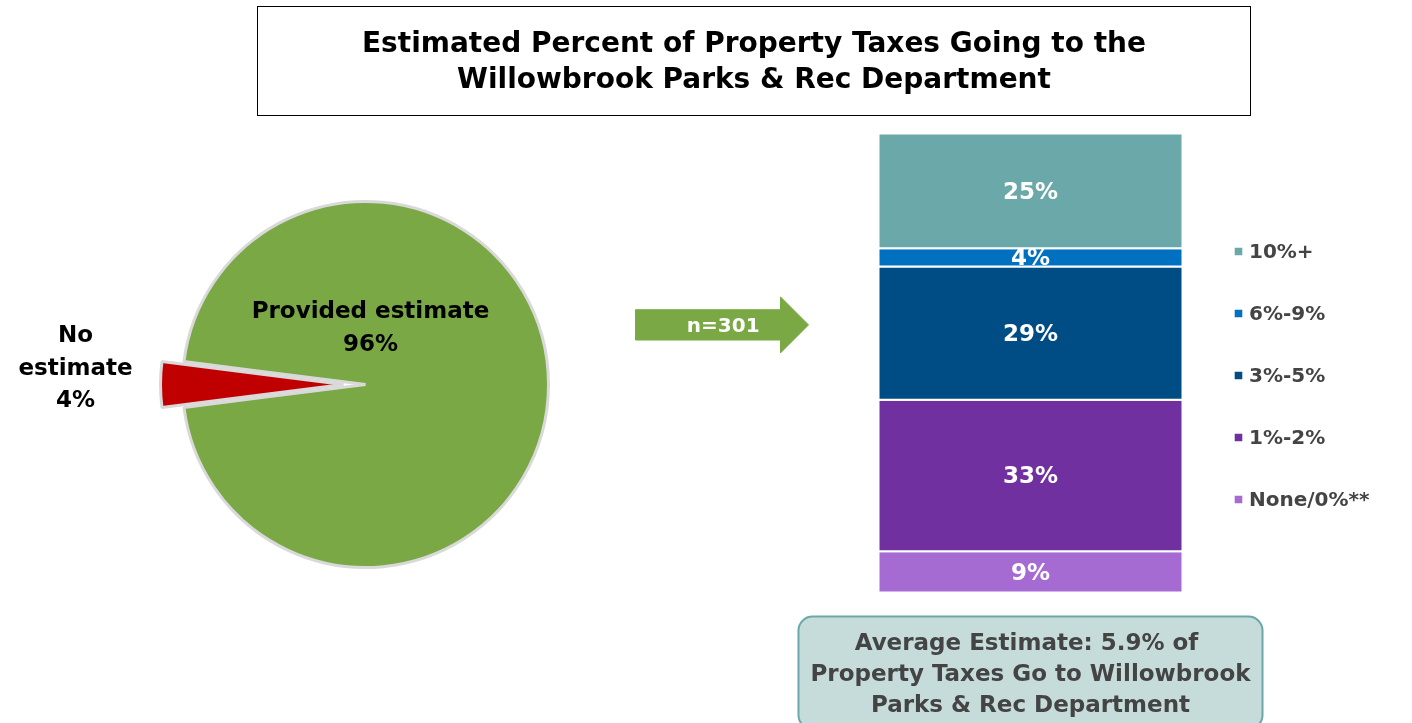 This screenshot has width=1412, height=723. Describe the element at coordinates (1030, 333) in the screenshot. I see `data-label: 29%` at that location.